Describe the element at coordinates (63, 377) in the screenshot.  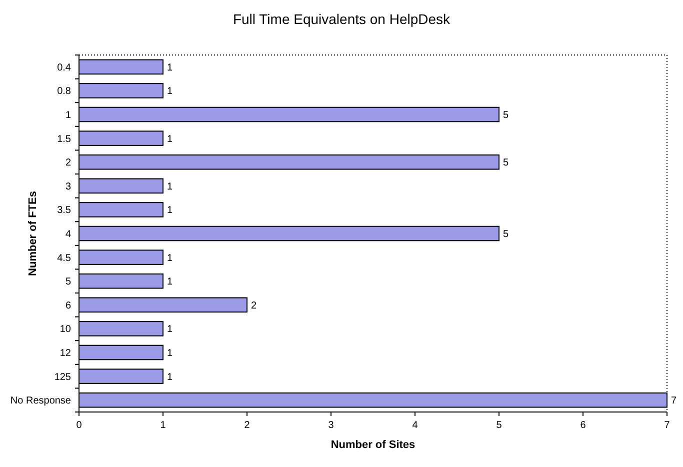
I see `y-tick-label: 125` at that location.